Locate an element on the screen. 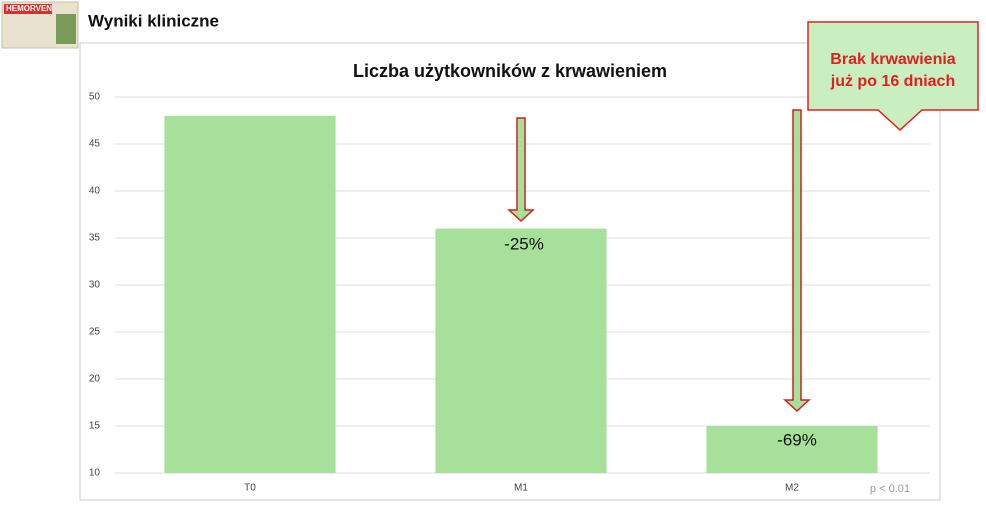 This screenshot has height=511, width=986. y-tick-label: 20 is located at coordinates (95, 379).